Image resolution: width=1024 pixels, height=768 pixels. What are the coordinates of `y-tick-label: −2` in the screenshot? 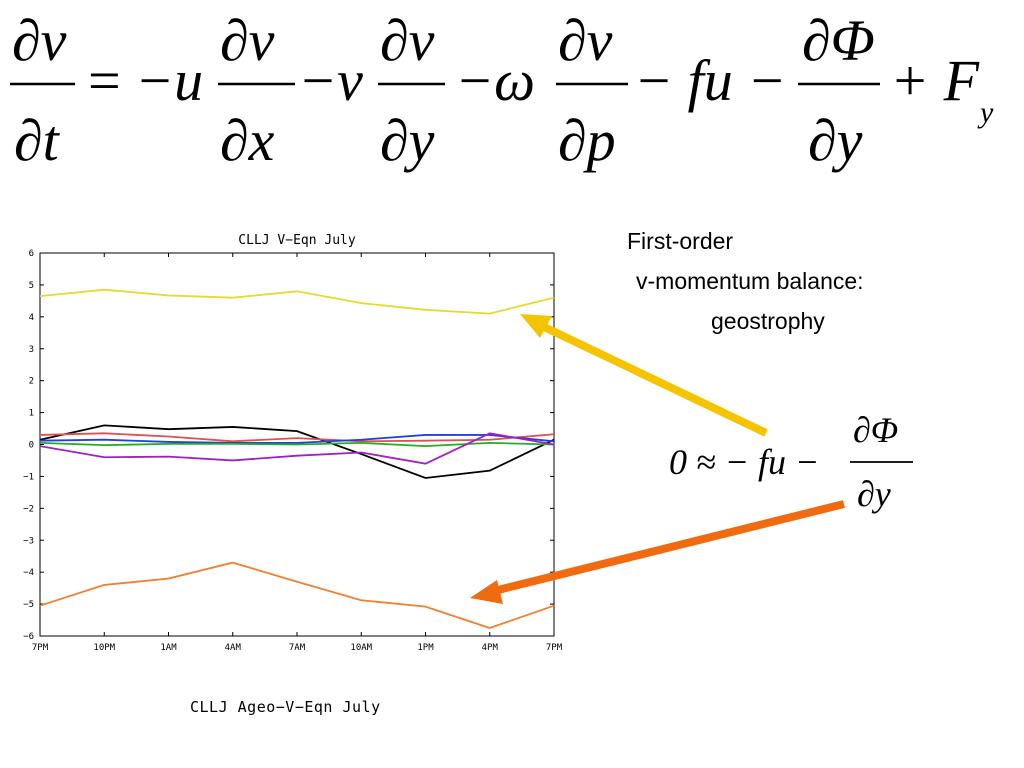 It's located at (28, 509).